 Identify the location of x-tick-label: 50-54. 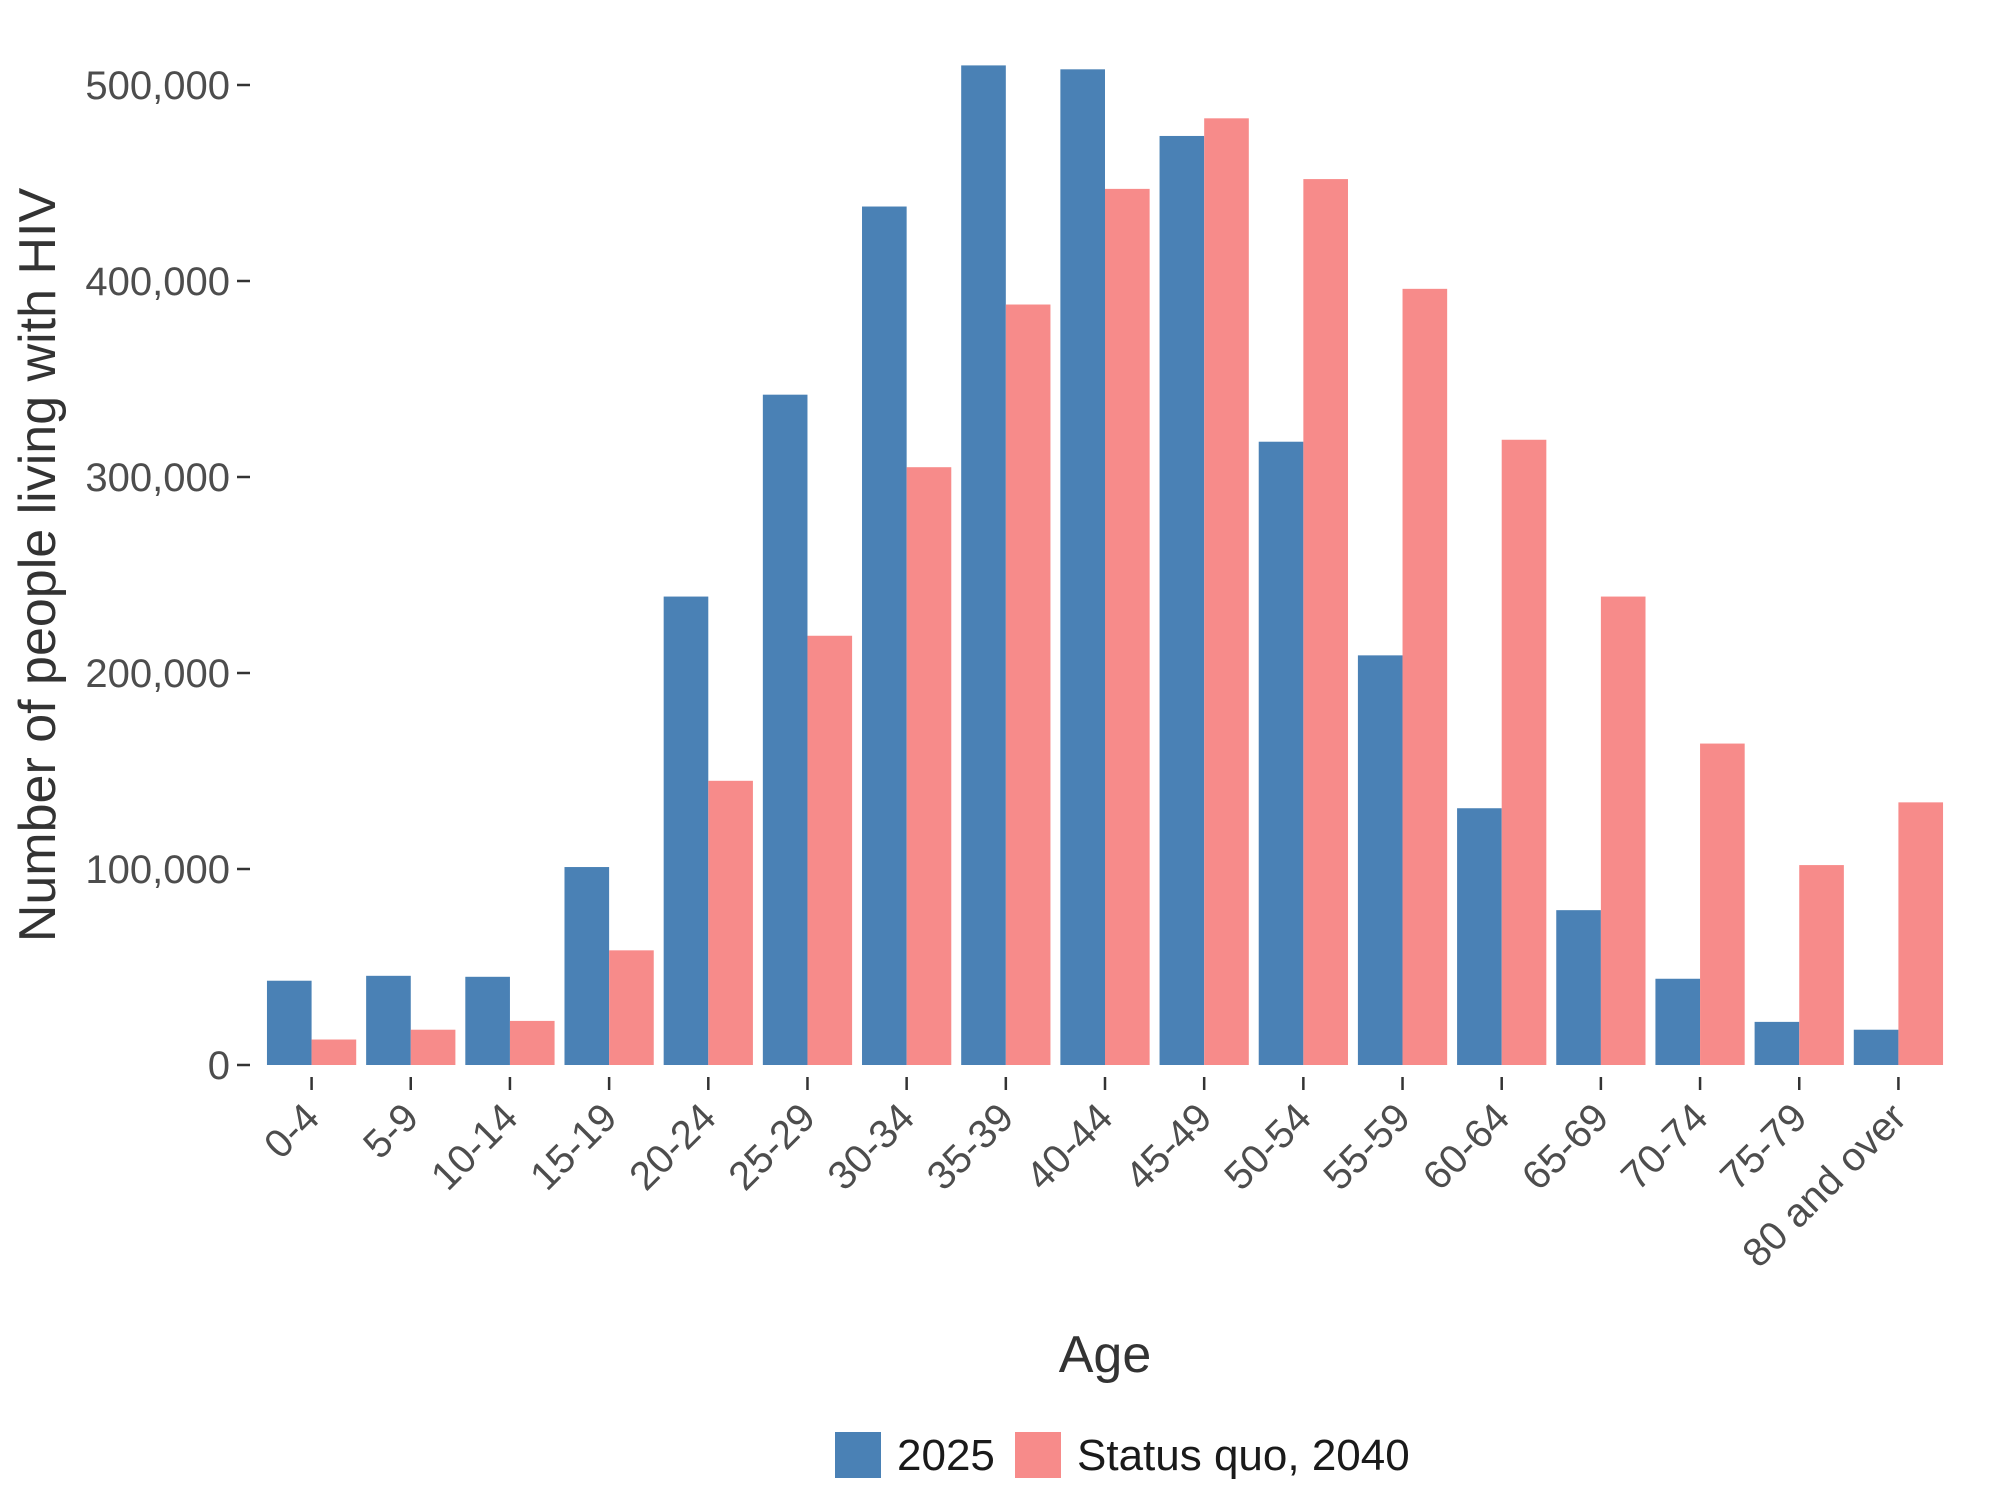
(1267, 1146).